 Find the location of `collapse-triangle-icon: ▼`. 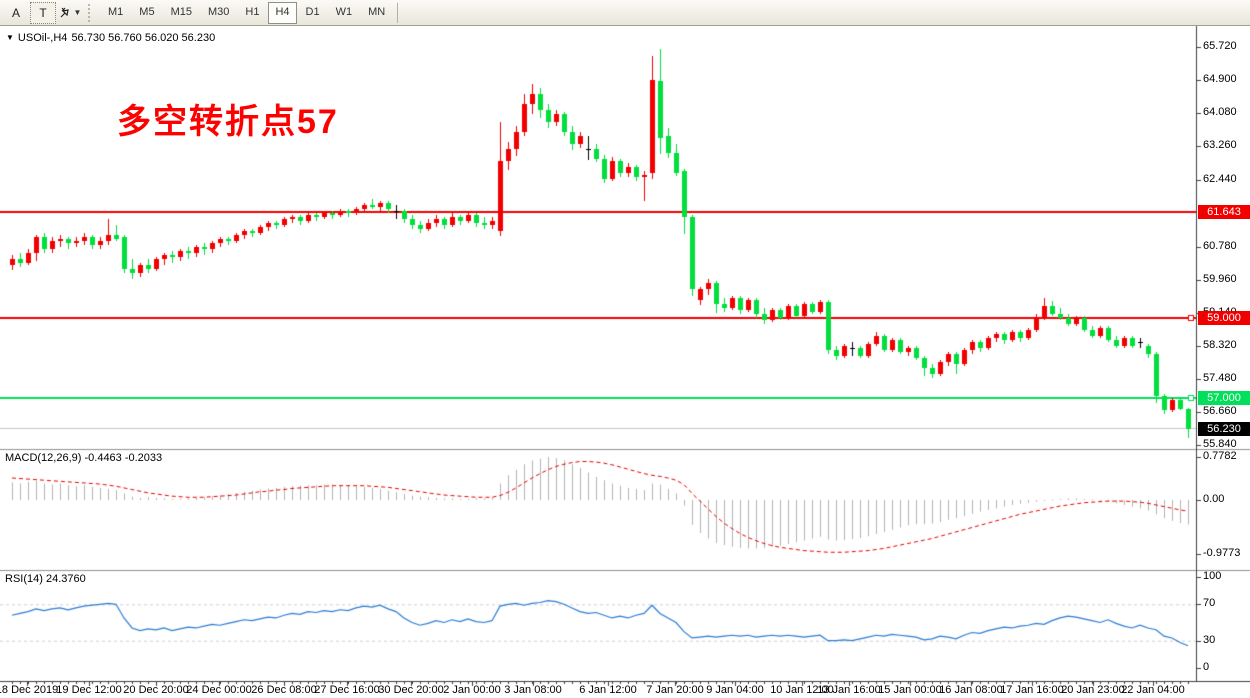

collapse-triangle-icon: ▼ is located at coordinates (10, 37).